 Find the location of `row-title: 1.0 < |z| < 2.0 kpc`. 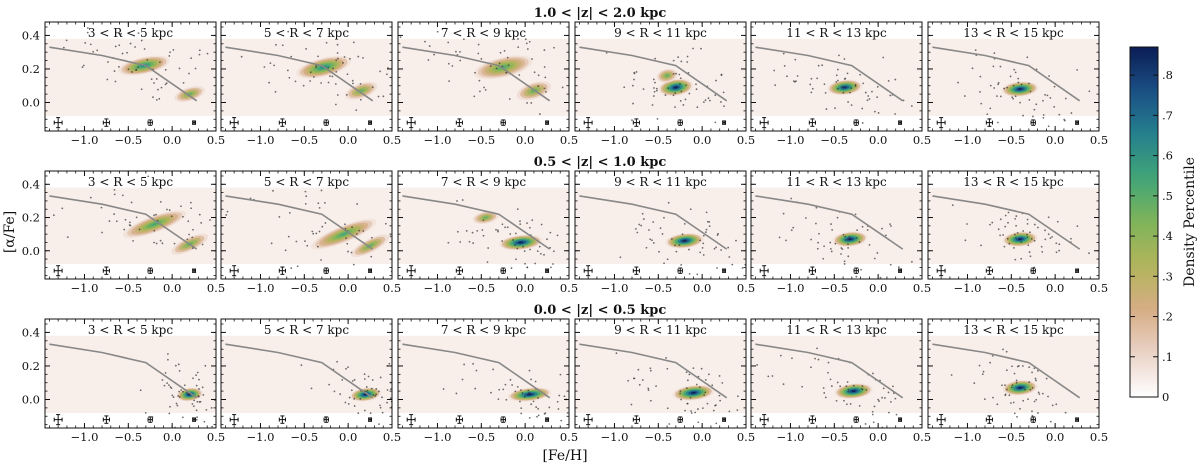

row-title: 1.0 < |z| < 2.0 kpc is located at coordinates (600, 13).